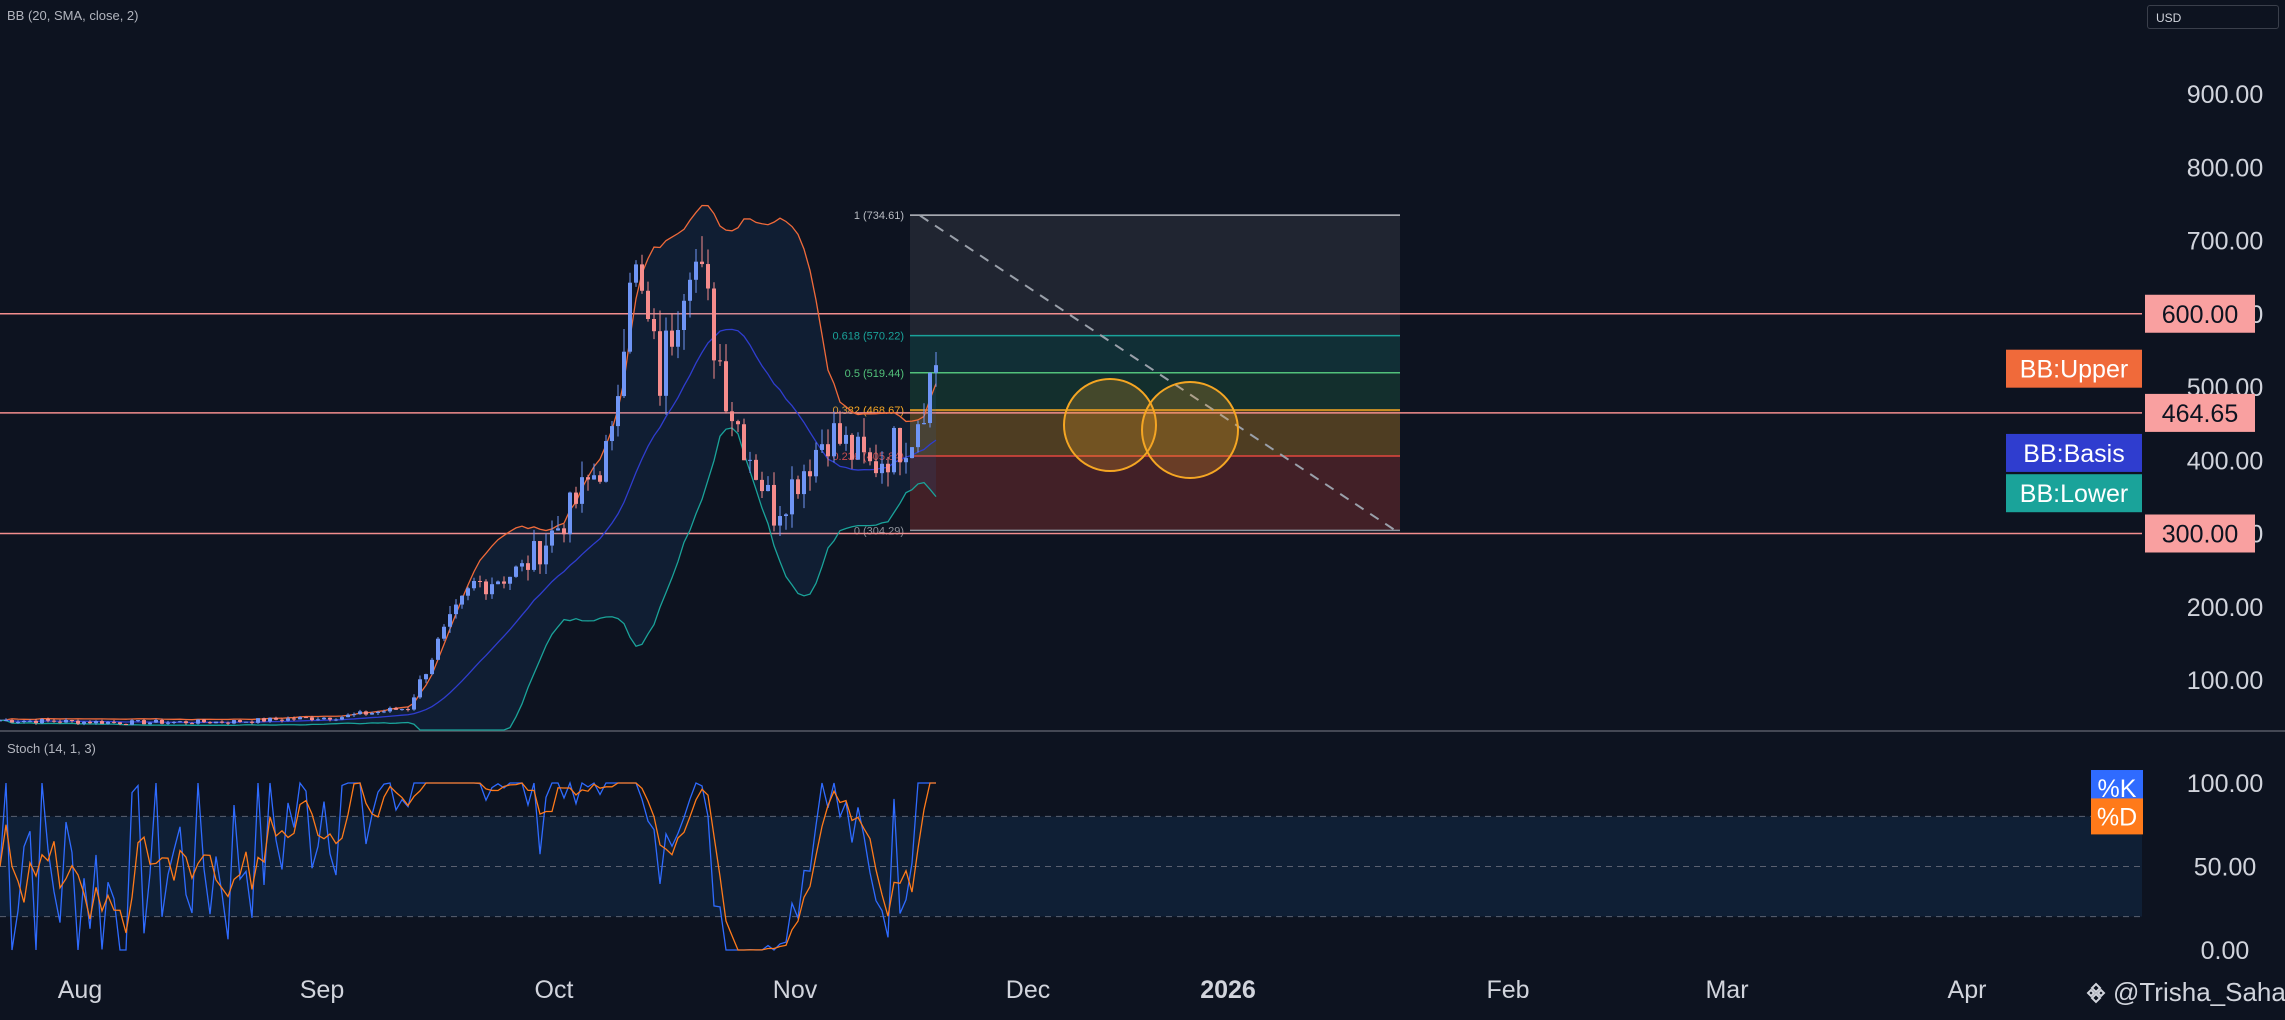 This screenshot has height=1020, width=2285. Describe the element at coordinates (468, 579) in the screenshot. I see `bb-lower-line` at that location.